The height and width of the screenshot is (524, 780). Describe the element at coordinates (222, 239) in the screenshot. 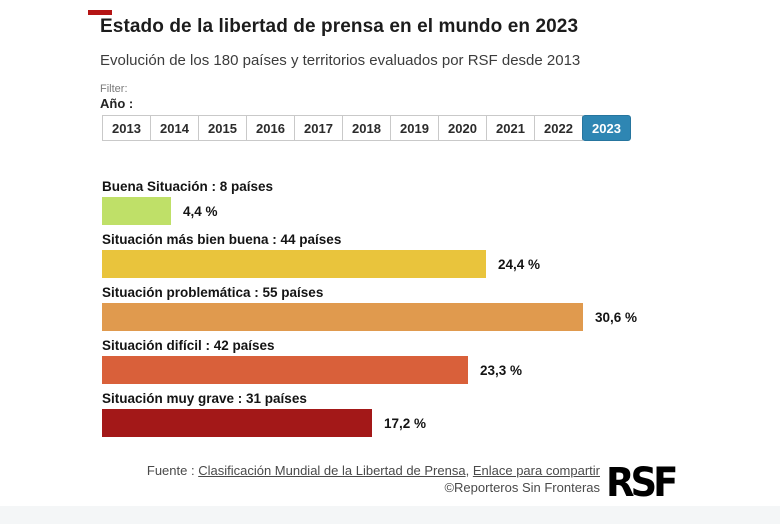

I see `bar-category-label: Situación más bien buena : 44 países` at that location.